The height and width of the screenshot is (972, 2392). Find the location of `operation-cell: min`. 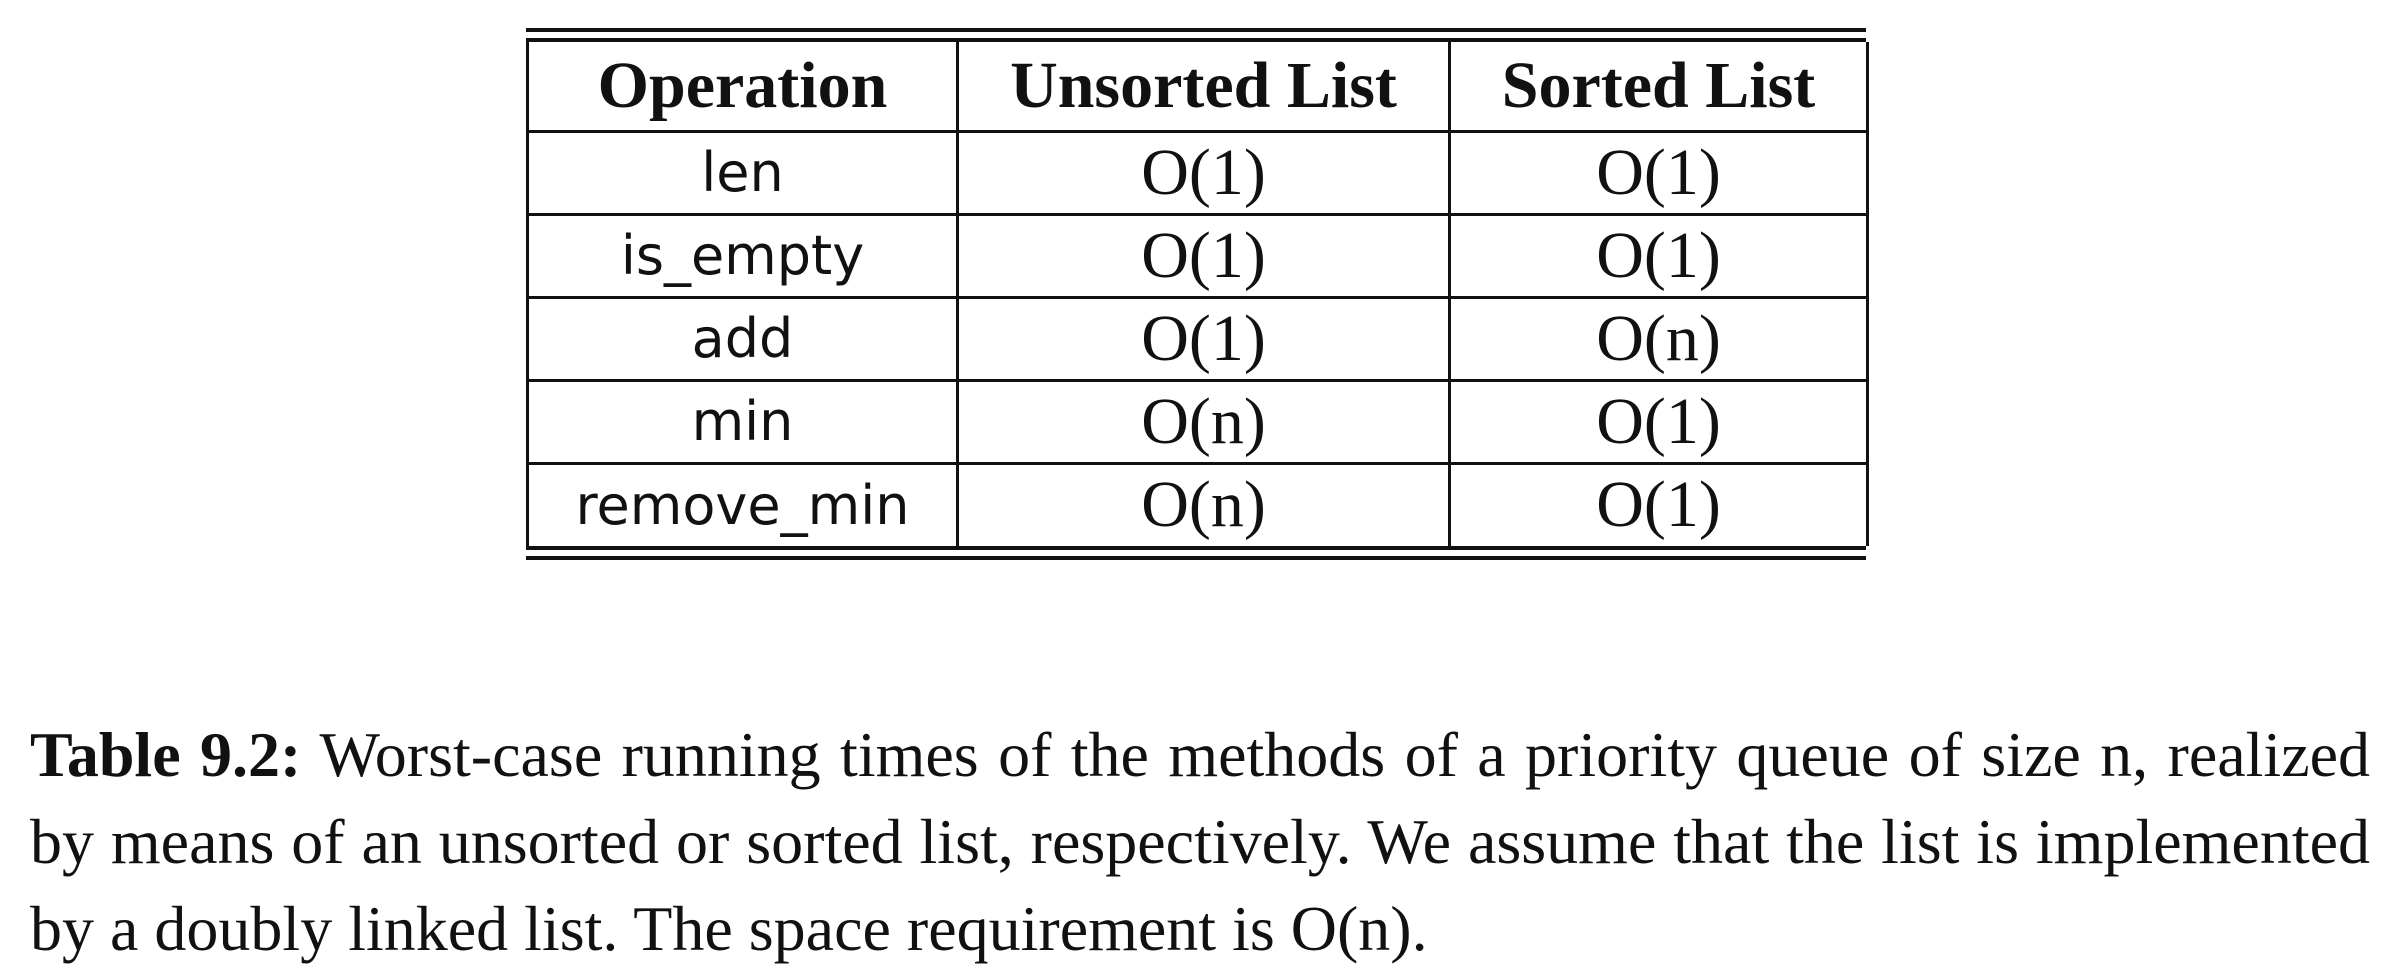

operation-cell: min is located at coordinates (742, 421).